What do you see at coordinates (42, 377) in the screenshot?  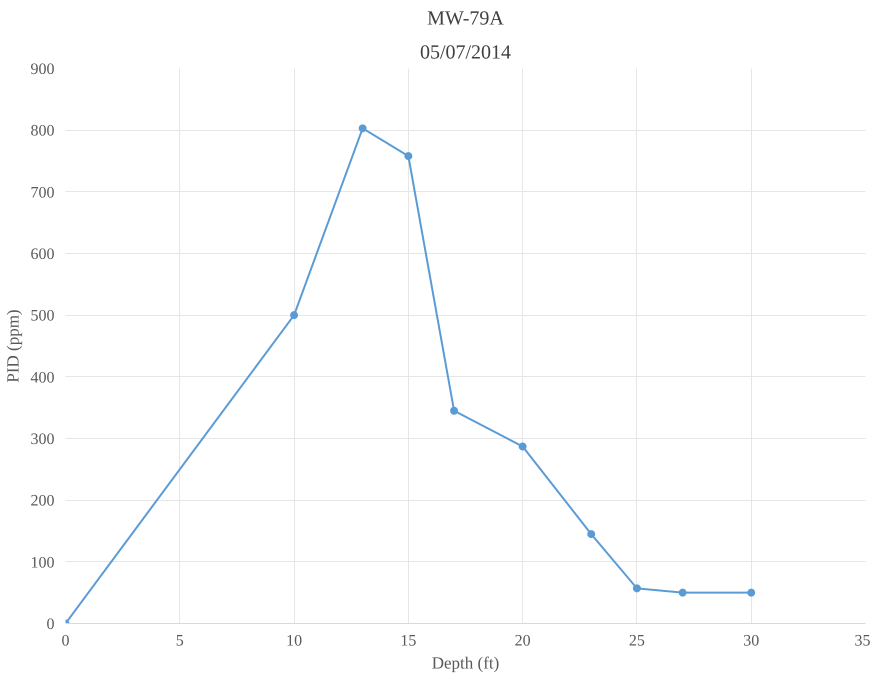 I see `y-tick-label: 400` at bounding box center [42, 377].